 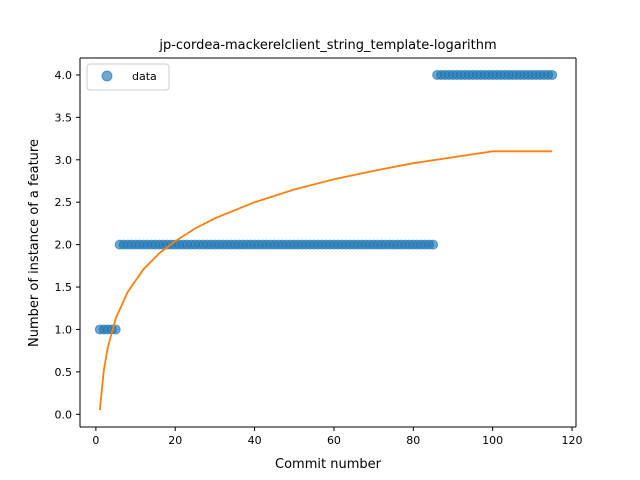 What do you see at coordinates (328, 464) in the screenshot?
I see `x-axis-label: Commit number` at bounding box center [328, 464].